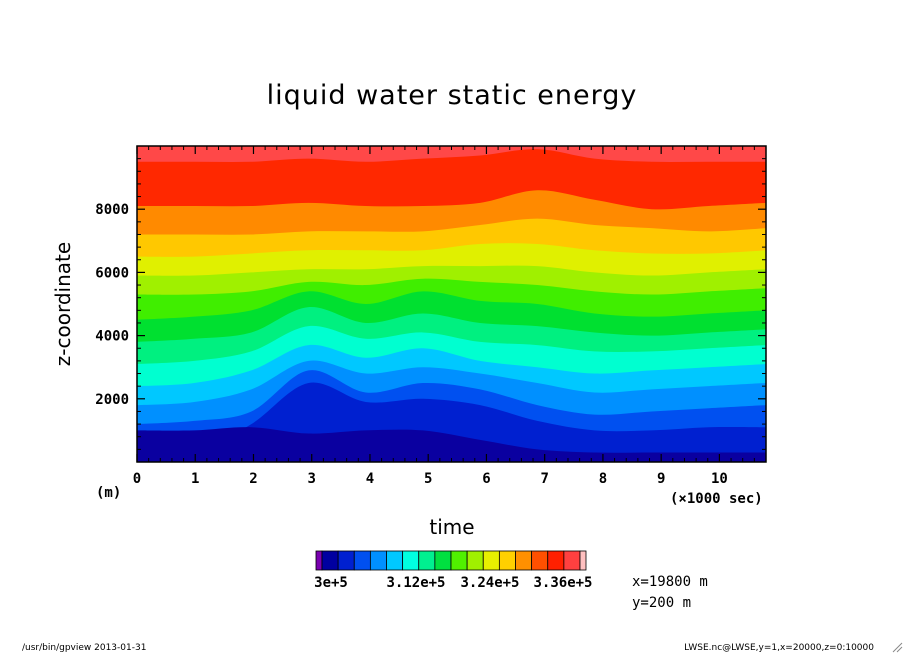  Describe the element at coordinates (486, 479) in the screenshot. I see `x-tick-label: 6` at that location.